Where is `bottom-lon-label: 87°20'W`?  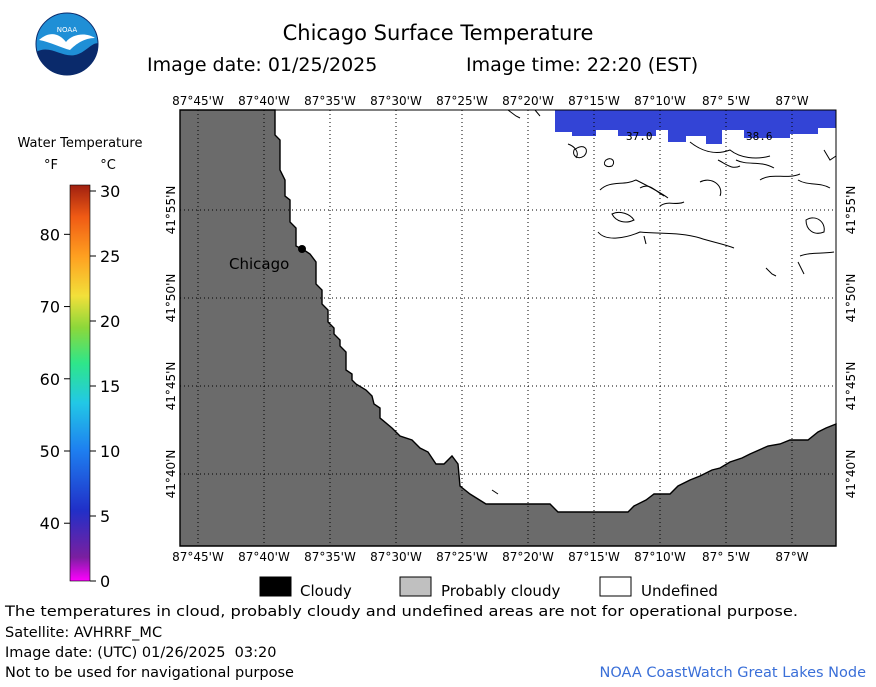 bottom-lon-label: 87°20'W is located at coordinates (528, 557).